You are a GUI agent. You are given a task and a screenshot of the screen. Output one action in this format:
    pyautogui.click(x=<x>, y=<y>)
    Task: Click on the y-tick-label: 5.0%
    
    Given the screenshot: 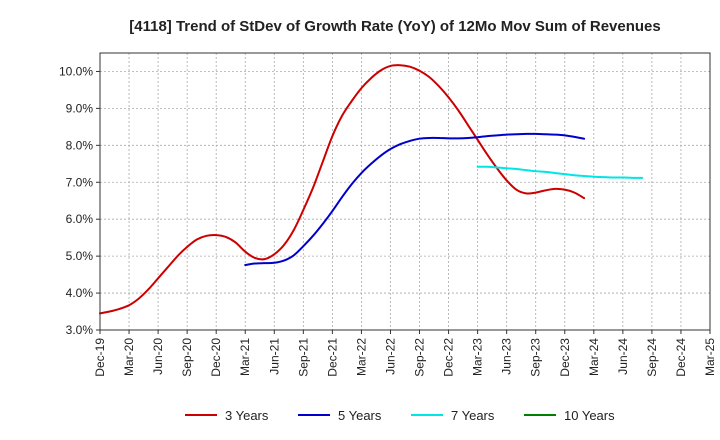 What is the action you would take?
    pyautogui.click(x=80, y=256)
    